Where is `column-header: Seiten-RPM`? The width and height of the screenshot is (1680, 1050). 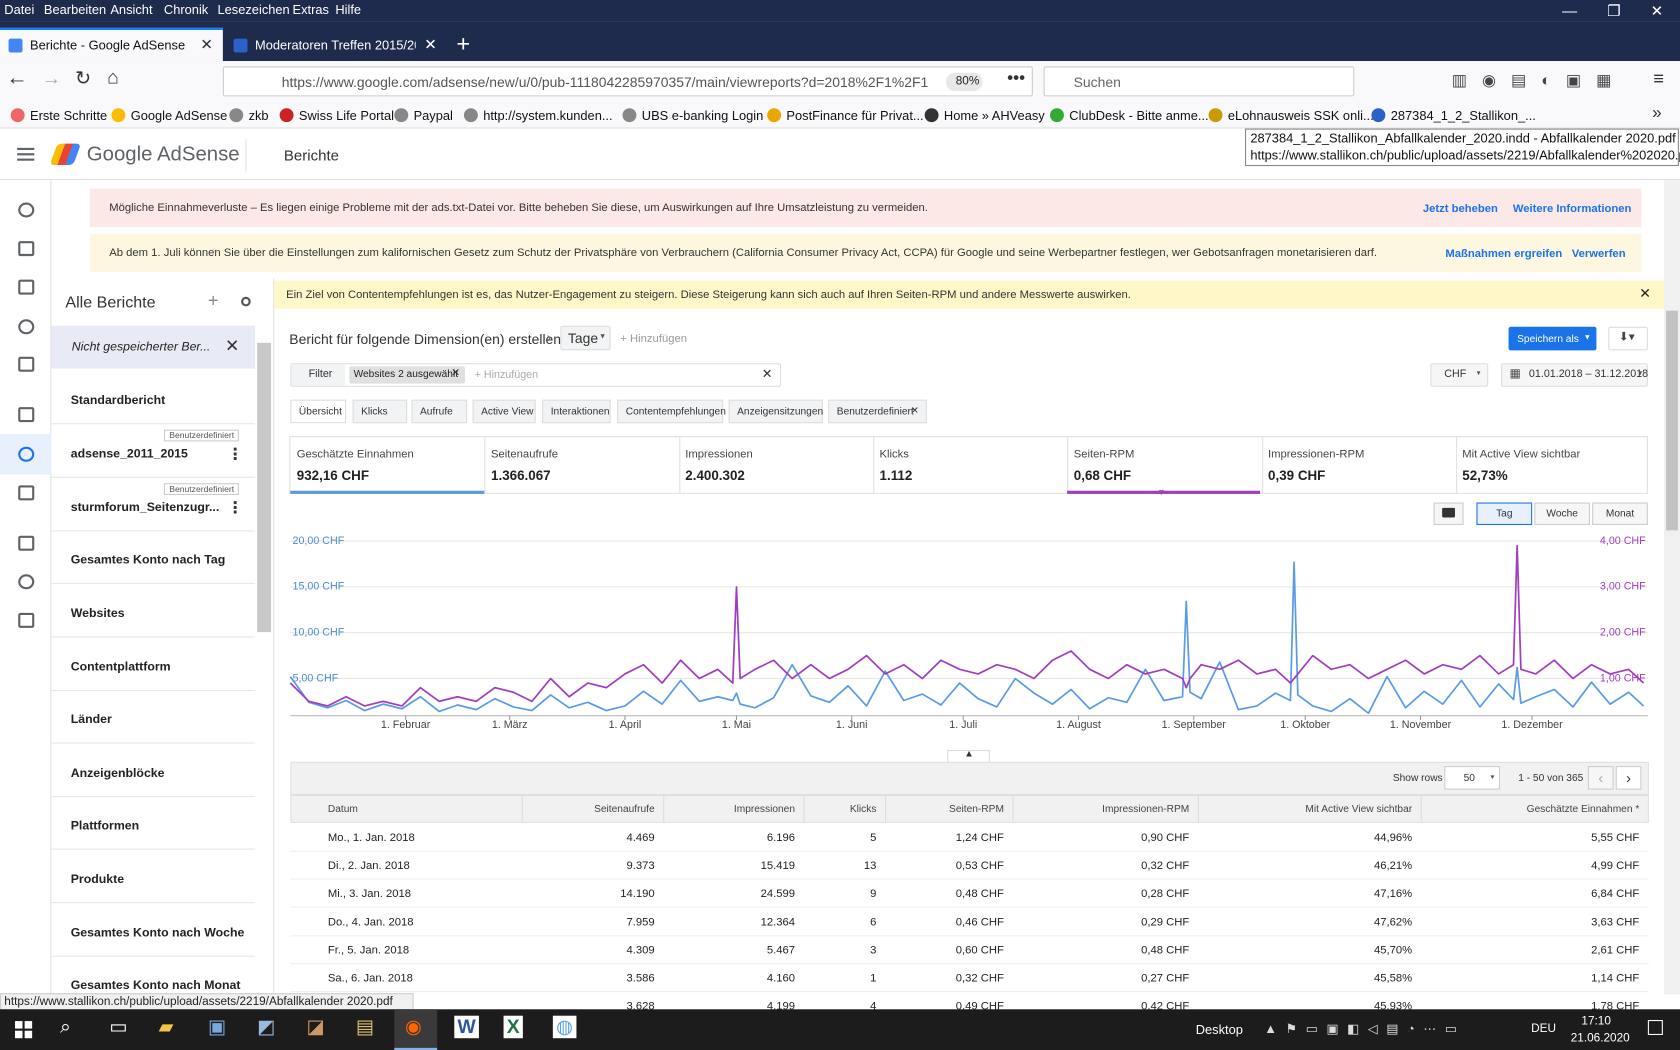 column-header: Seiten-RPM is located at coordinates (976, 810).